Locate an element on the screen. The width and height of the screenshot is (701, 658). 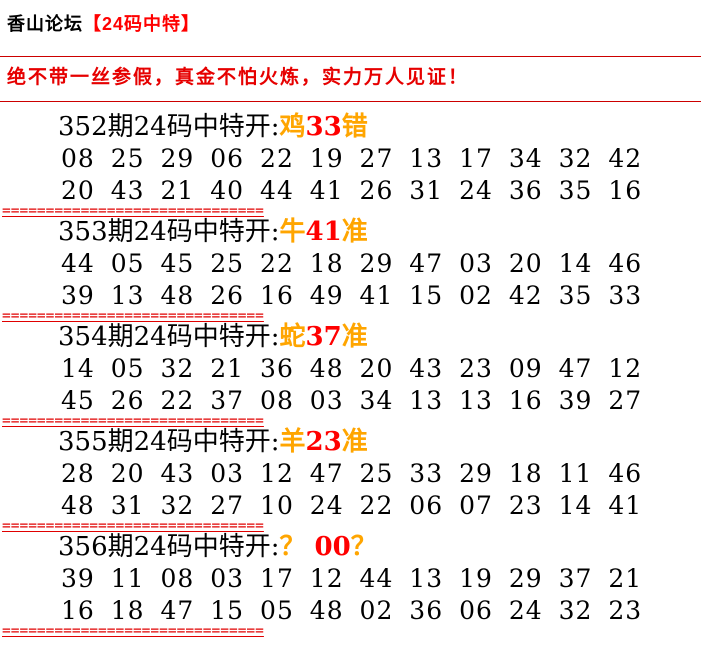
section-header: 356期24码中特开:？ 00？ is located at coordinates (379, 547).